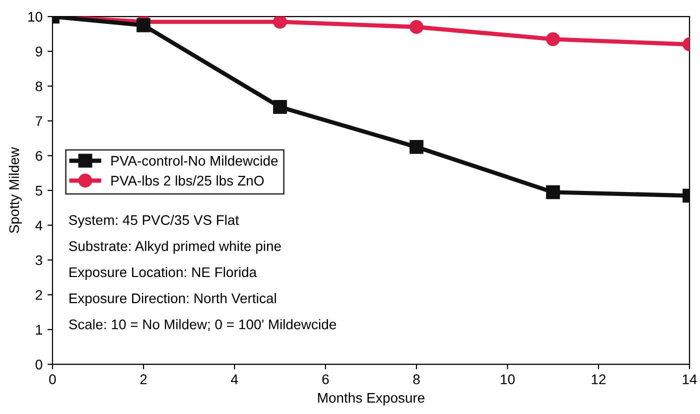  Describe the element at coordinates (39, 260) in the screenshot. I see `y-tick-label: 3` at that location.